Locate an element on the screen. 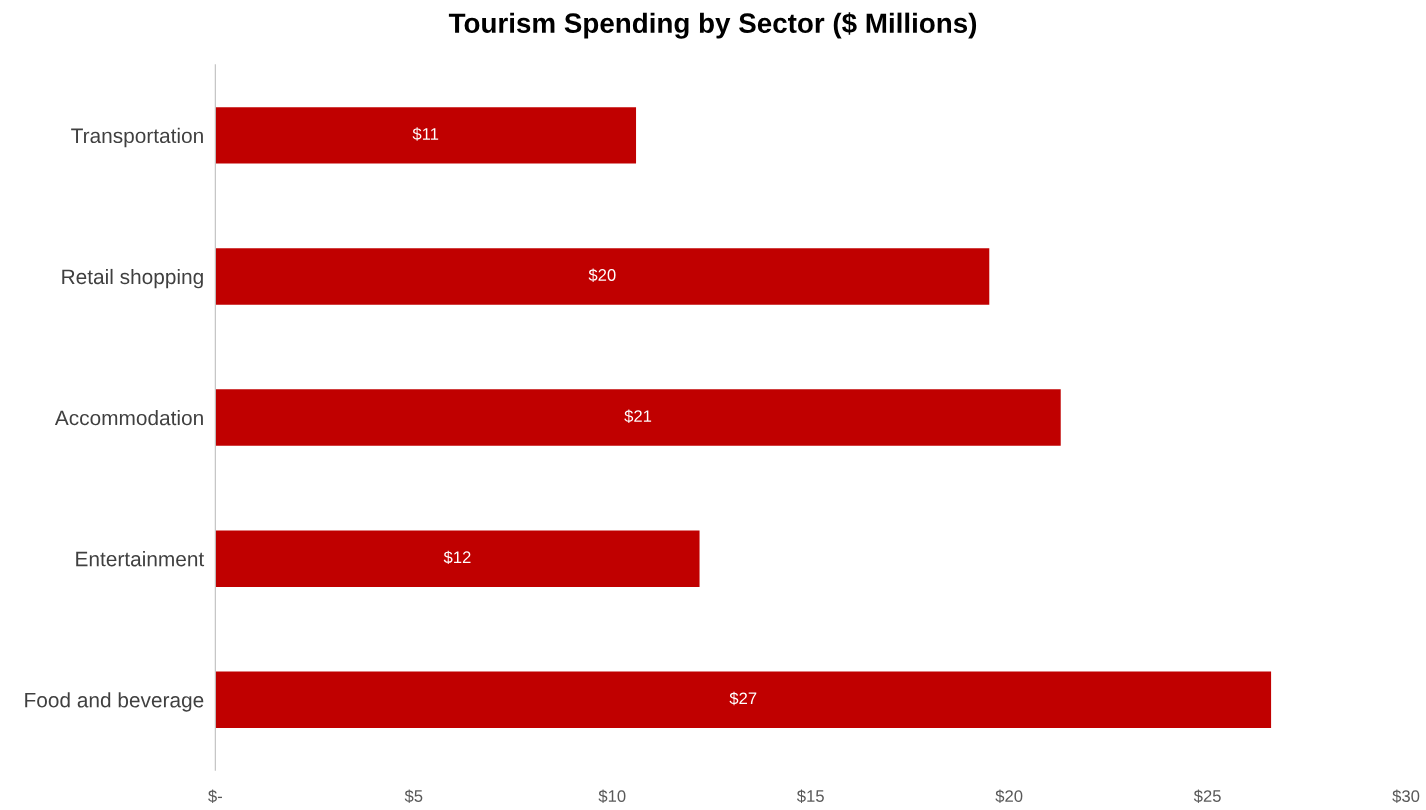 This screenshot has width=1426, height=810. x-tick-label: $- is located at coordinates (215, 796).